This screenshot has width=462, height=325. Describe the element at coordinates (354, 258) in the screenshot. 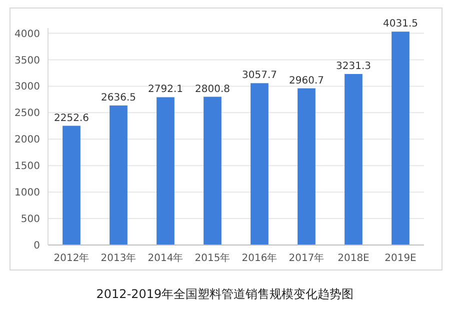

I see `x-tick-label: 2018E` at that location.